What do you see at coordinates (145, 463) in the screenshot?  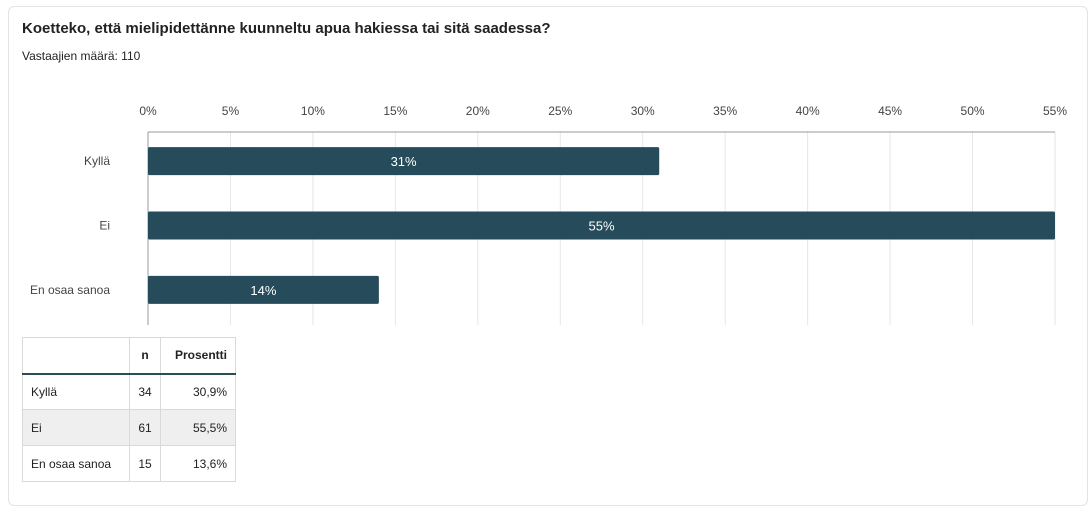 I see `row-n: 15` at bounding box center [145, 463].